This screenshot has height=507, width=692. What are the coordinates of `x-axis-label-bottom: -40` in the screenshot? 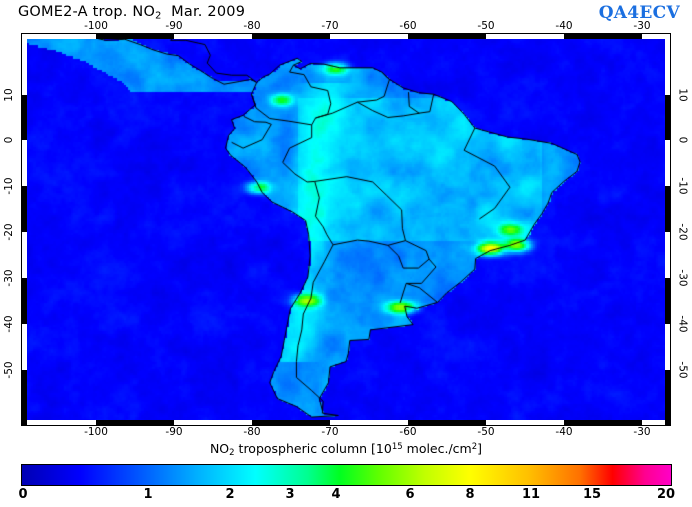 It's located at (564, 432).